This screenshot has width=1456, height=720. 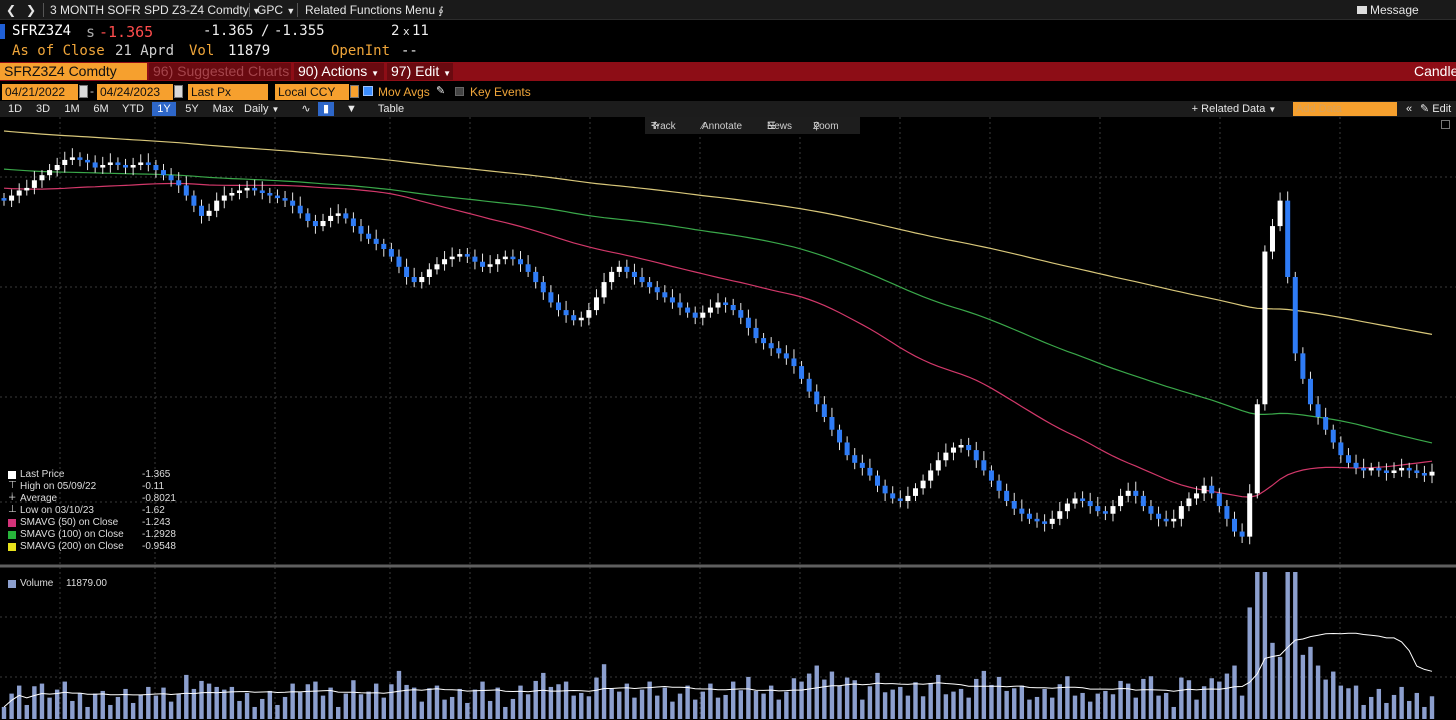 What do you see at coordinates (159, 498) in the screenshot?
I see `legend-value: -0.8021` at bounding box center [159, 498].